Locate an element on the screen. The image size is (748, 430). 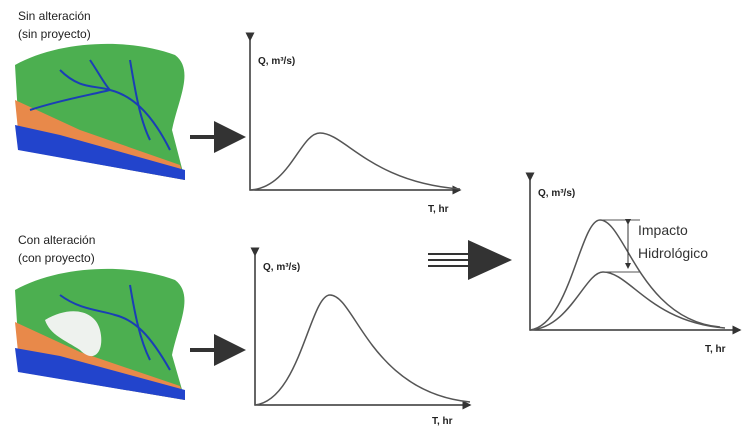
watershed-after is located at coordinates (100, 334).